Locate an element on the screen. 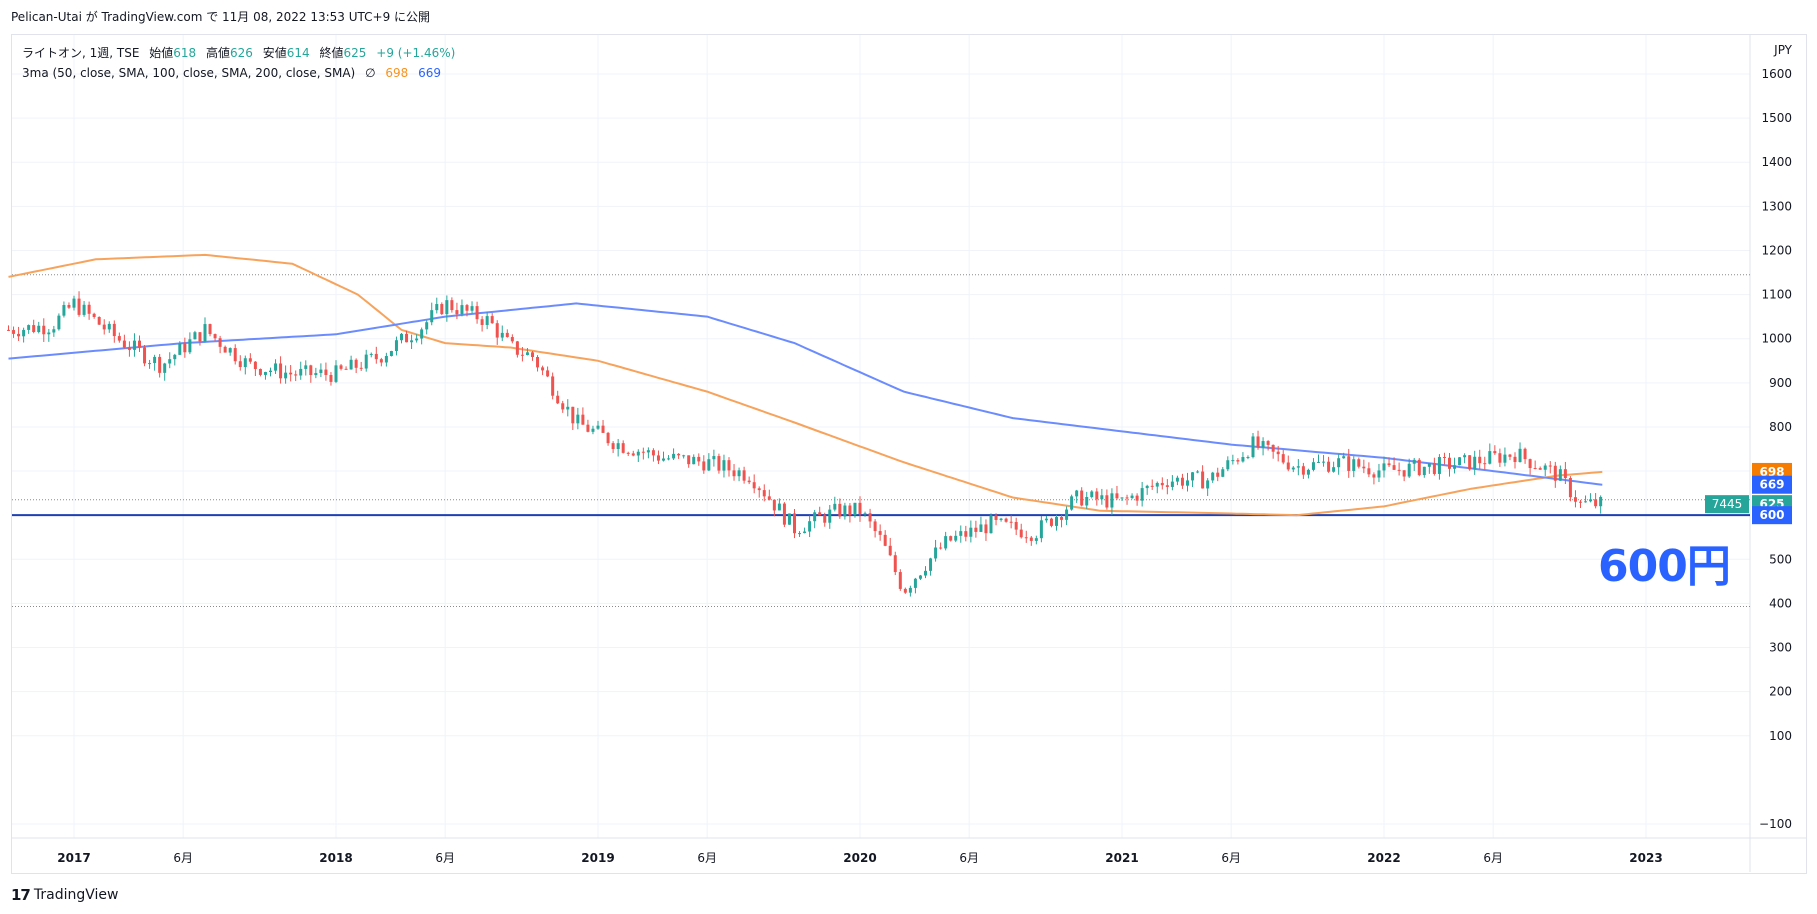 This screenshot has width=1817, height=914. price-tag-bg is located at coordinates (1772, 515).